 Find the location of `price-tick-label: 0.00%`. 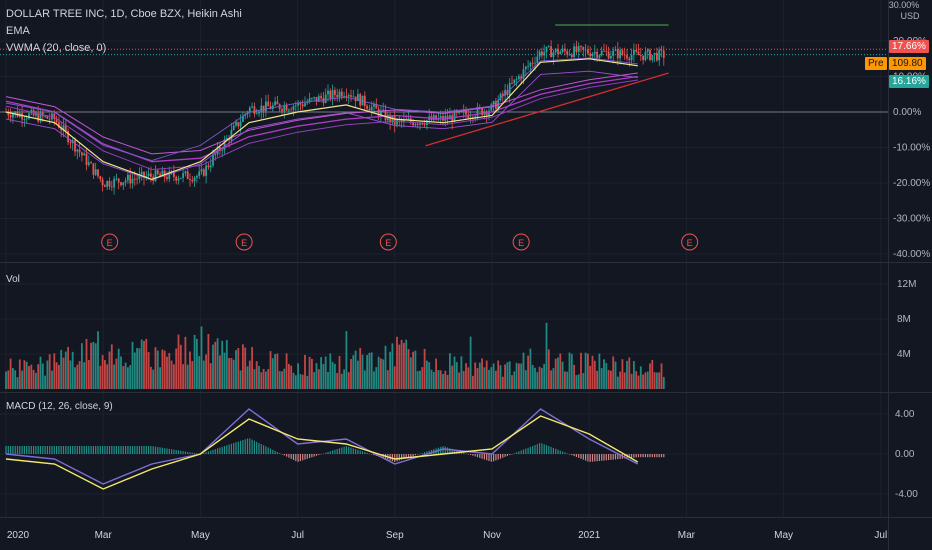

price-tick-label: 0.00% is located at coordinates (907, 112).